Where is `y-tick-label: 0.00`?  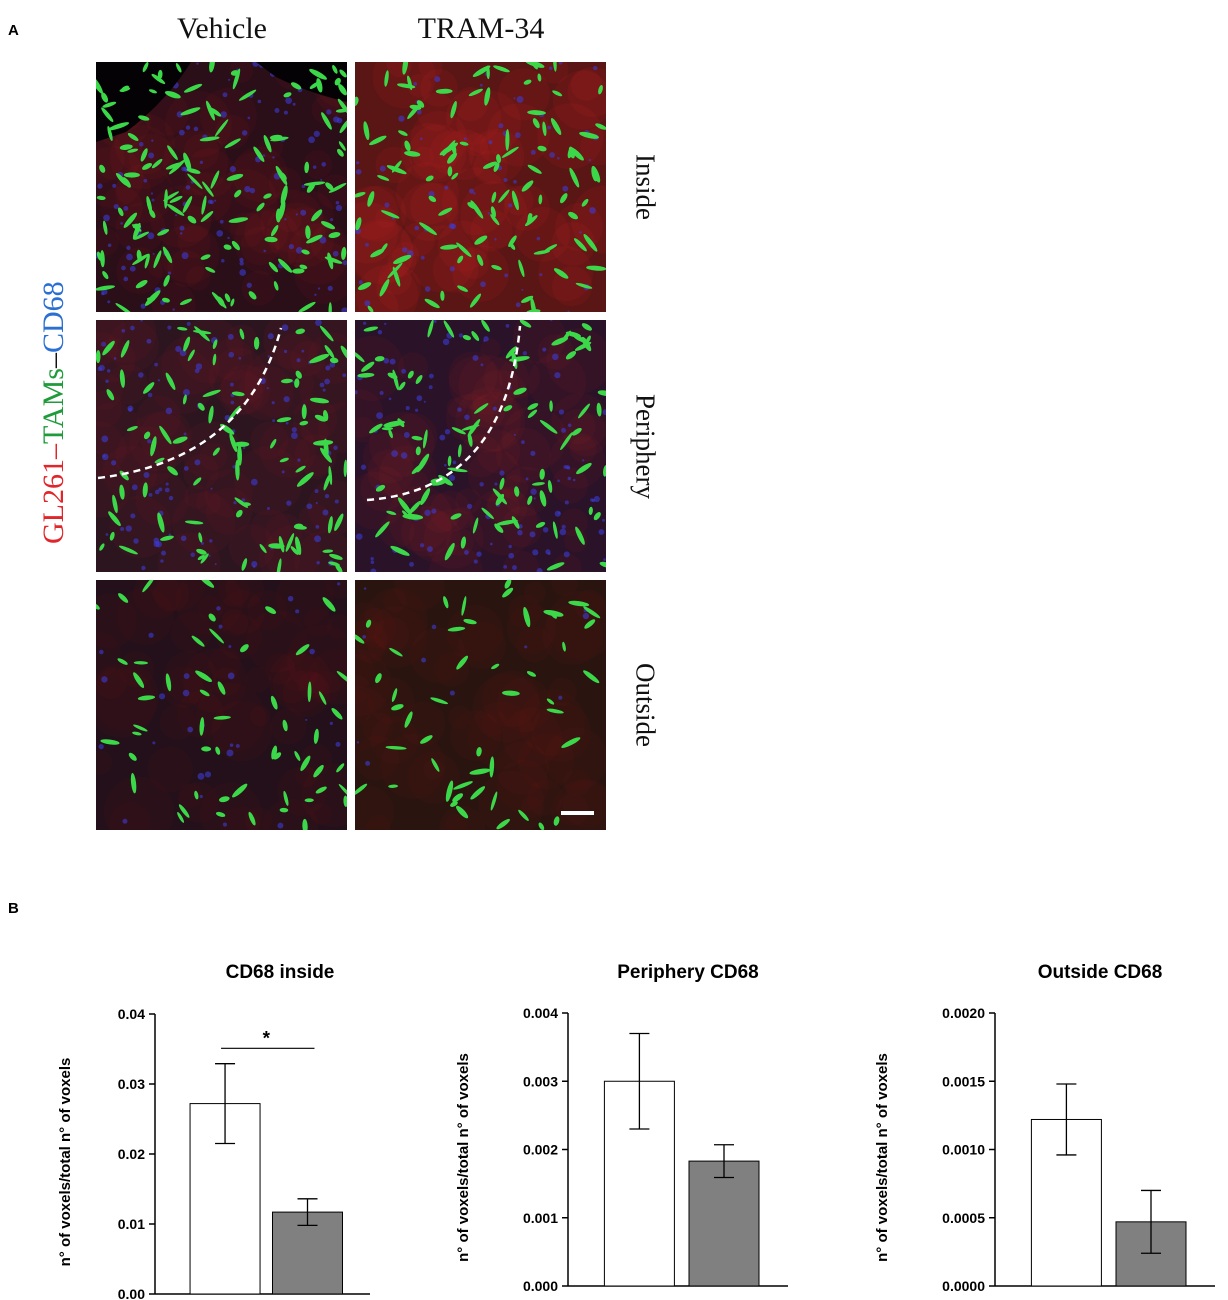
y-tick-label: 0.00 is located at coordinates (131, 1293).